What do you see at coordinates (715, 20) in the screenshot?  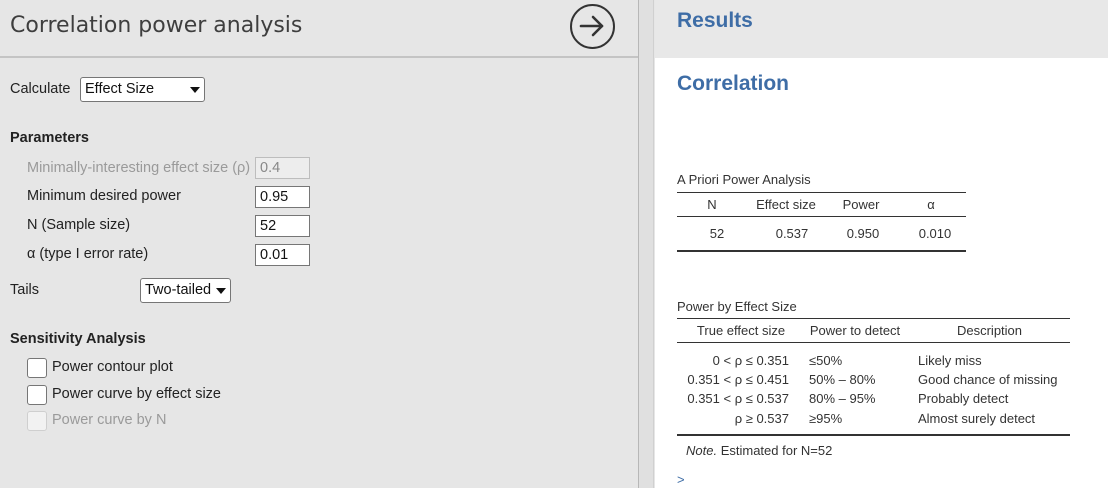 I see `results-title: Results` at bounding box center [715, 20].